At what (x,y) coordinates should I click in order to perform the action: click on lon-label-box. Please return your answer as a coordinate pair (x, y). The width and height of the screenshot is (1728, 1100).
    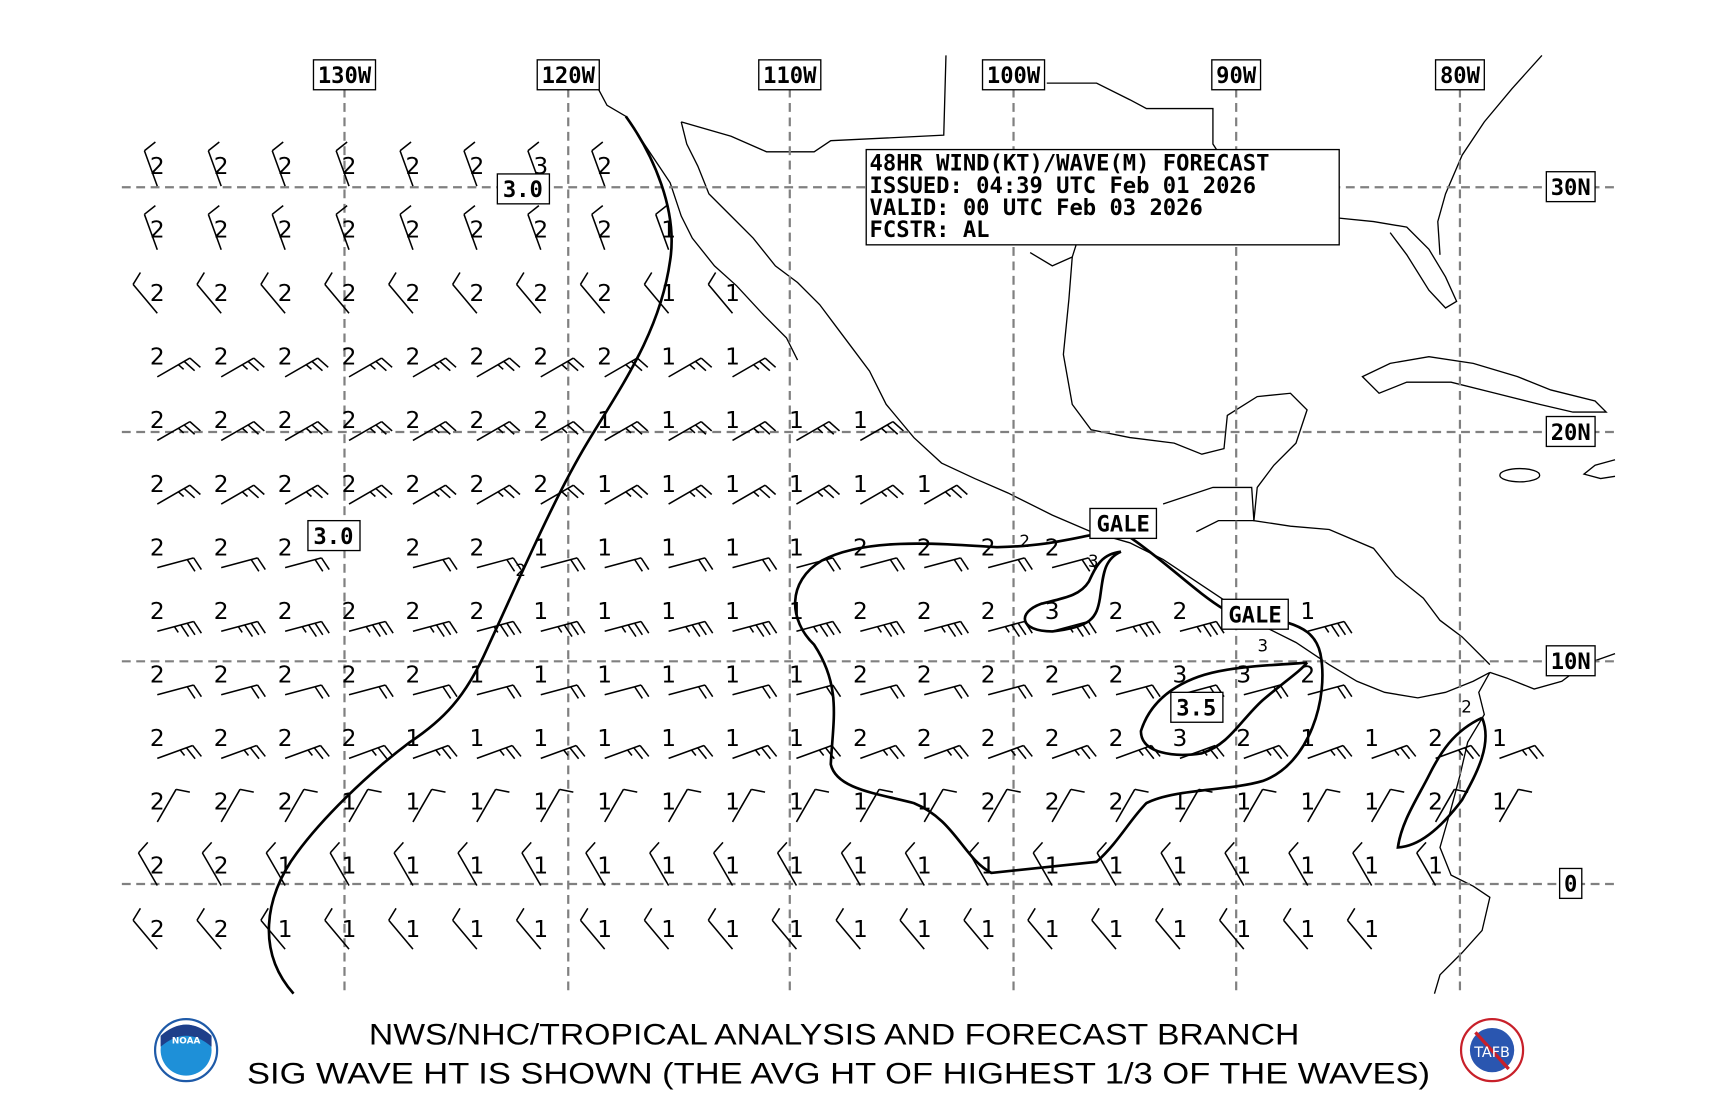
    Looking at the image, I should click on (568, 75).